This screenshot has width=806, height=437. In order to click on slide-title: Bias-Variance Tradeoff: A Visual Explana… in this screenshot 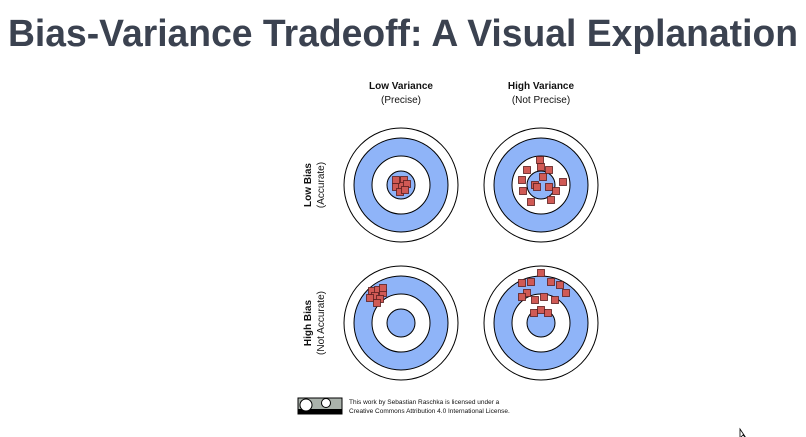, I will do `click(403, 34)`.